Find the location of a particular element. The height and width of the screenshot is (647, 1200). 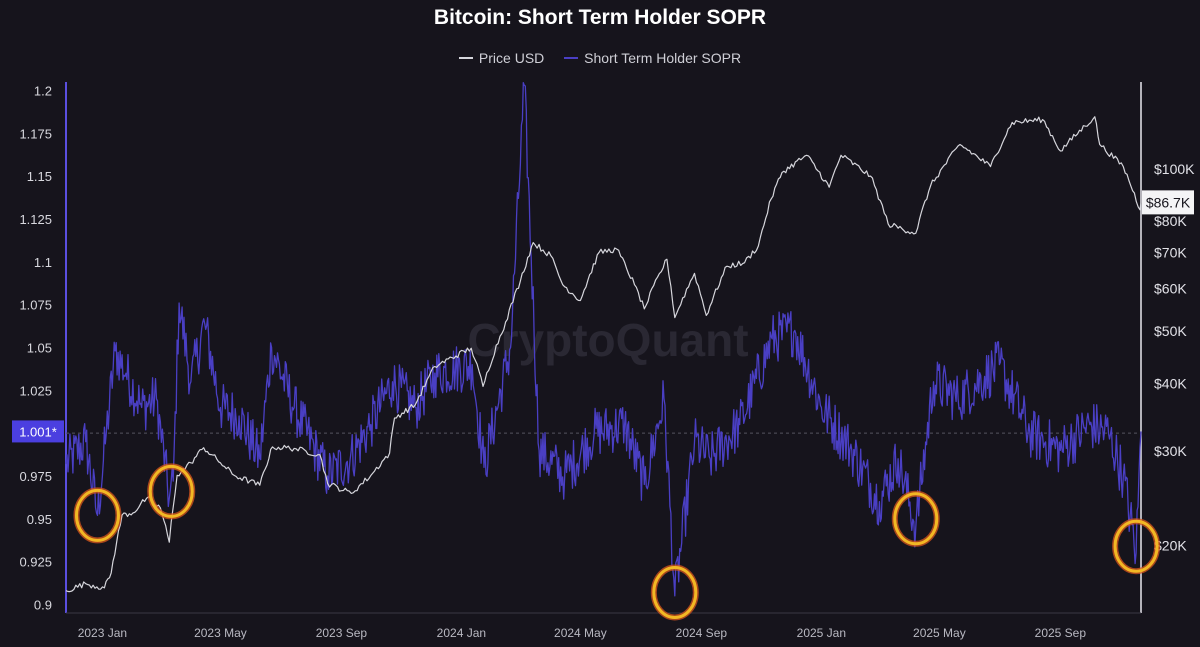

x-tick-label: 2025 May is located at coordinates (939, 633).